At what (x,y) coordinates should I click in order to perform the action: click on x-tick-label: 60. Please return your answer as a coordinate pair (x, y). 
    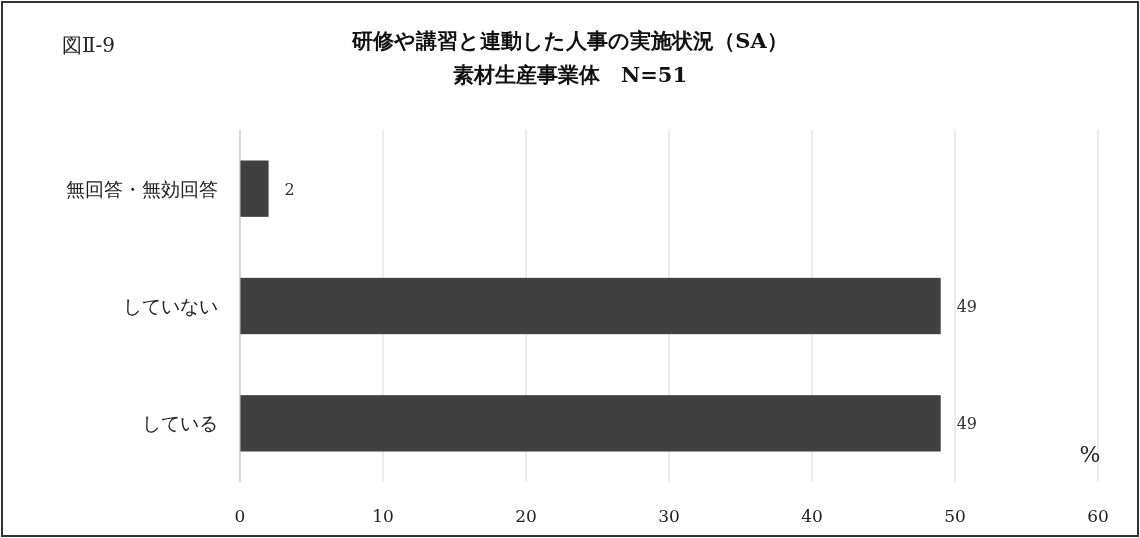
    Looking at the image, I should click on (1098, 516).